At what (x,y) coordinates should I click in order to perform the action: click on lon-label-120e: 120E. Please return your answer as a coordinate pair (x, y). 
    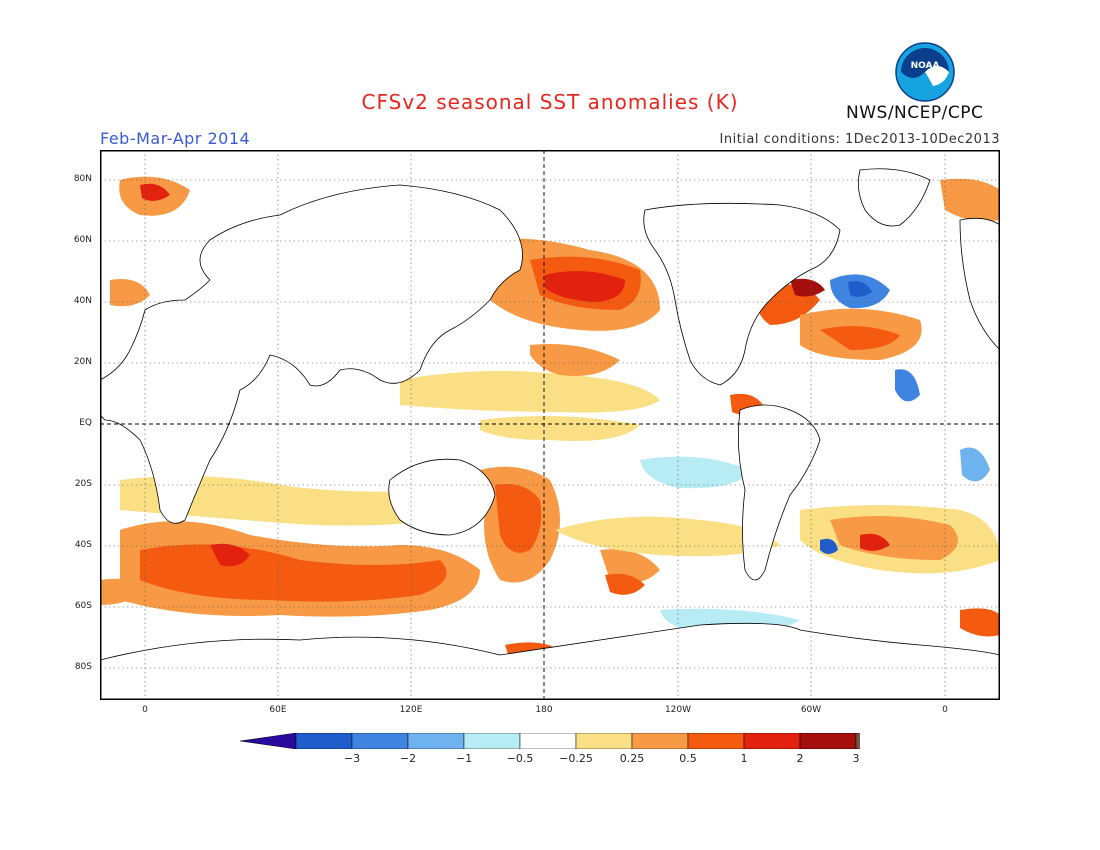
    Looking at the image, I should click on (411, 710).